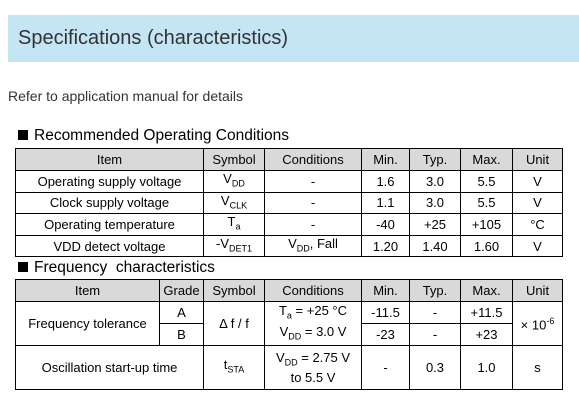  Describe the element at coordinates (289, 159) in the screenshot. I see `header-row: Item Symbol Conditions Min. Typ. Max. Unit` at that location.